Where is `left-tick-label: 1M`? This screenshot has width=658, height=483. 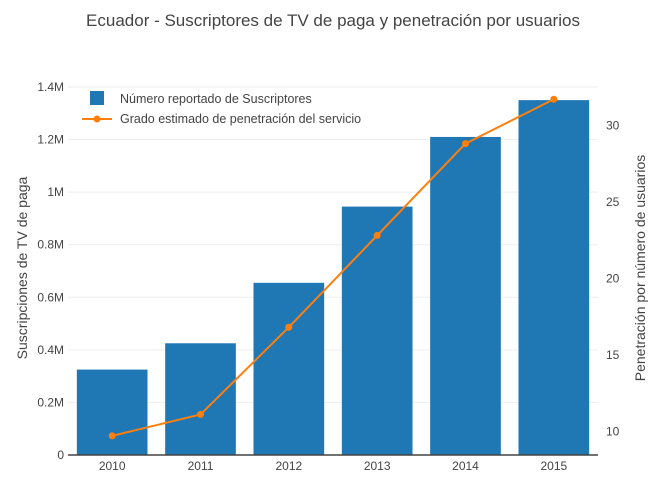 left-tick-label: 1M is located at coordinates (55, 192).